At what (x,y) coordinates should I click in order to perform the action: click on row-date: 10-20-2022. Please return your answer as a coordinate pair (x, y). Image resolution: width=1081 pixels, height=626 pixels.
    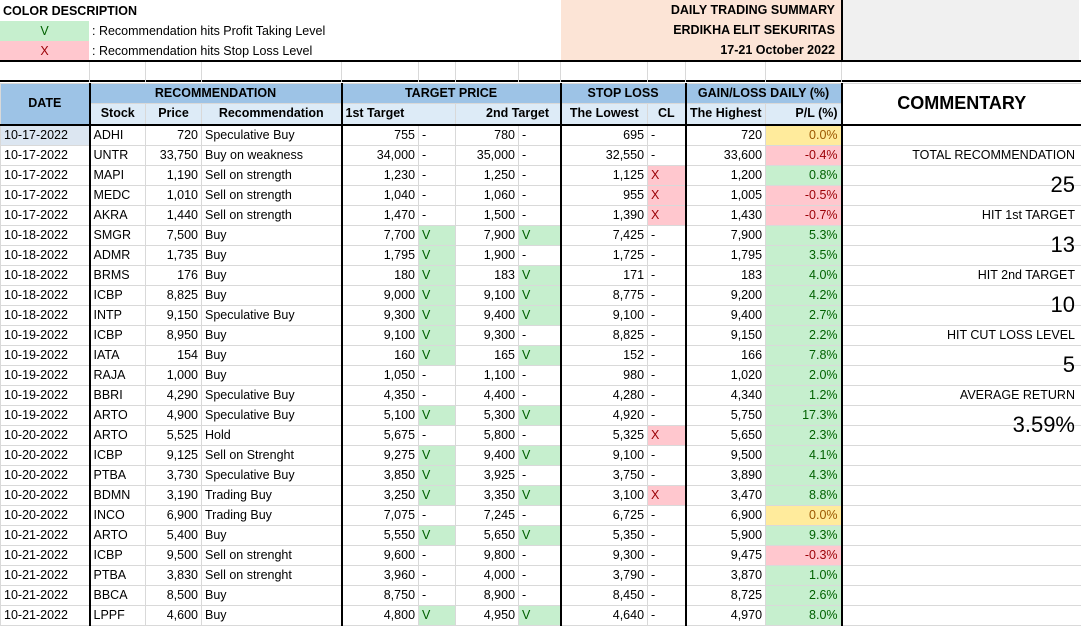
    Looking at the image, I should click on (45, 435).